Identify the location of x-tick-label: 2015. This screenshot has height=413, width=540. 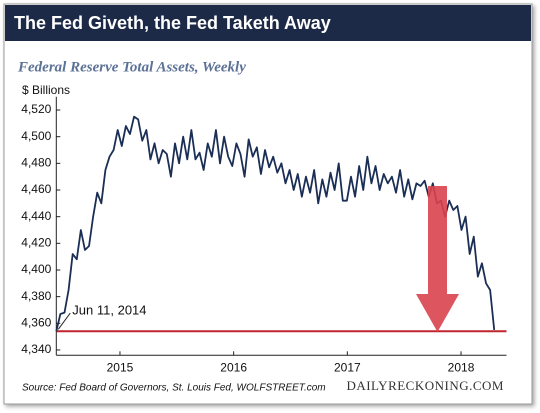
(120, 367).